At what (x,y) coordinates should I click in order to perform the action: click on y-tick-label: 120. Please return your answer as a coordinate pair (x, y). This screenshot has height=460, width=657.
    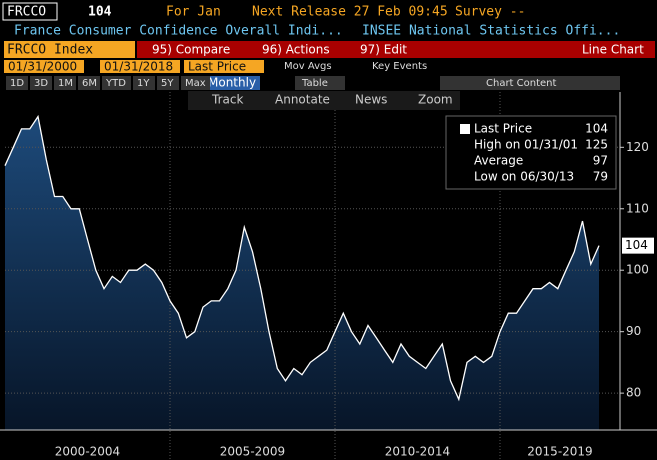
    Looking at the image, I should click on (637, 147).